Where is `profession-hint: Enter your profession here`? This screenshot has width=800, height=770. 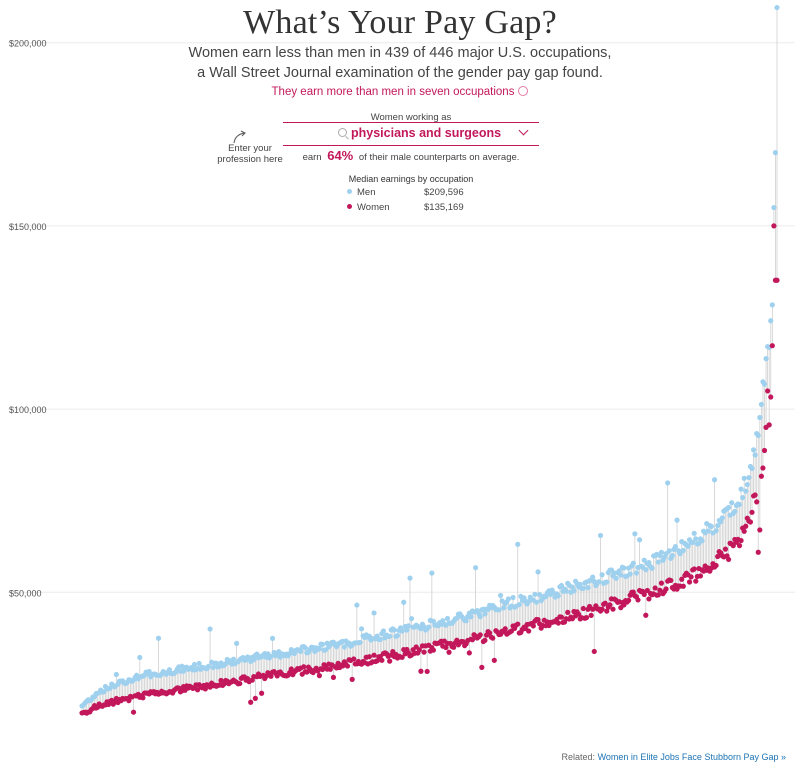 profession-hint: Enter your profession here is located at coordinates (250, 154).